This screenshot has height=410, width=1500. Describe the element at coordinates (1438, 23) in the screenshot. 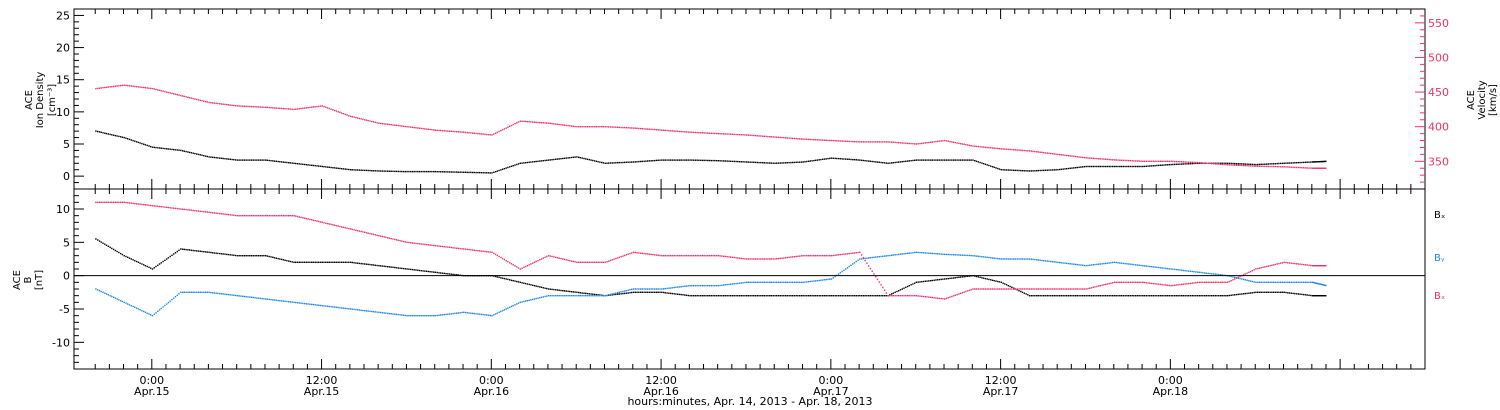

I see `top-right-tick-label: 550` at that location.